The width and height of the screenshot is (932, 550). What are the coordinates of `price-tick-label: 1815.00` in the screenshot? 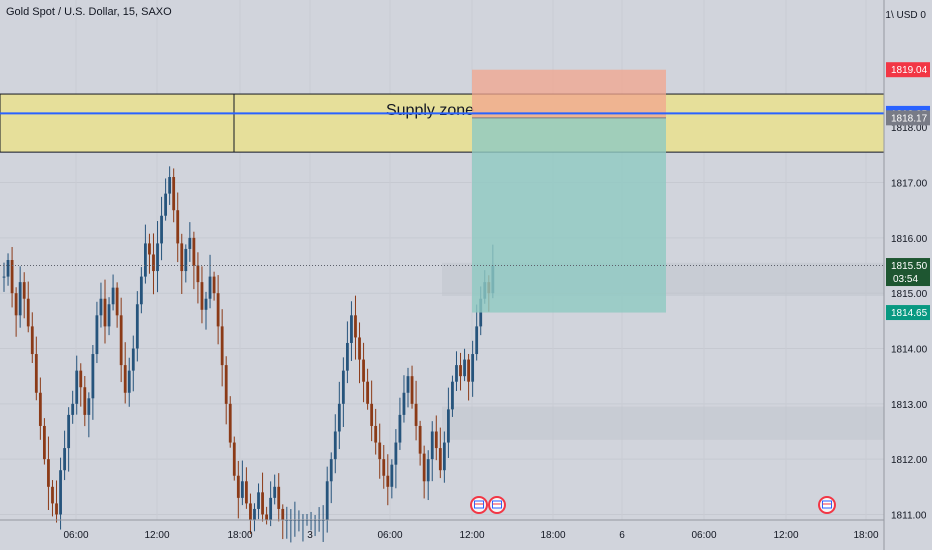 It's located at (909, 294).